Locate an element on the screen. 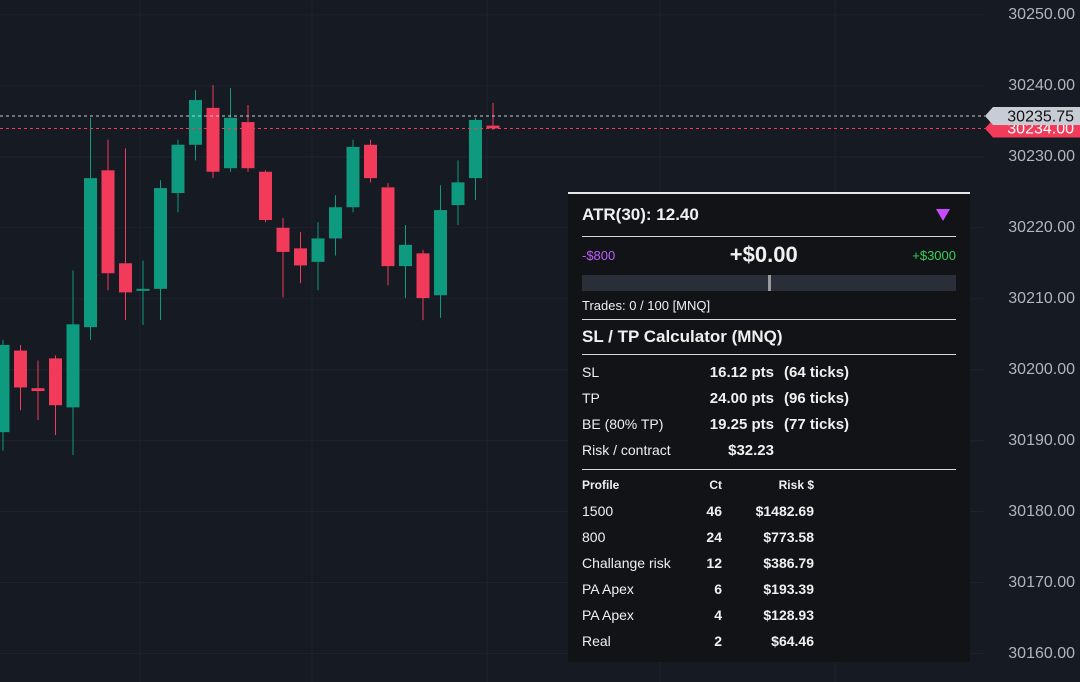 The image size is (1080, 682). table-row: Challange risk 12 $386.79 is located at coordinates (769, 563).